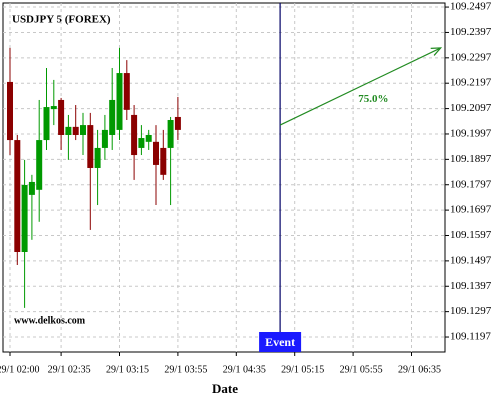 The width and height of the screenshot is (500, 400). I want to click on y-tick-label: 109.2497, so click(471, 7).